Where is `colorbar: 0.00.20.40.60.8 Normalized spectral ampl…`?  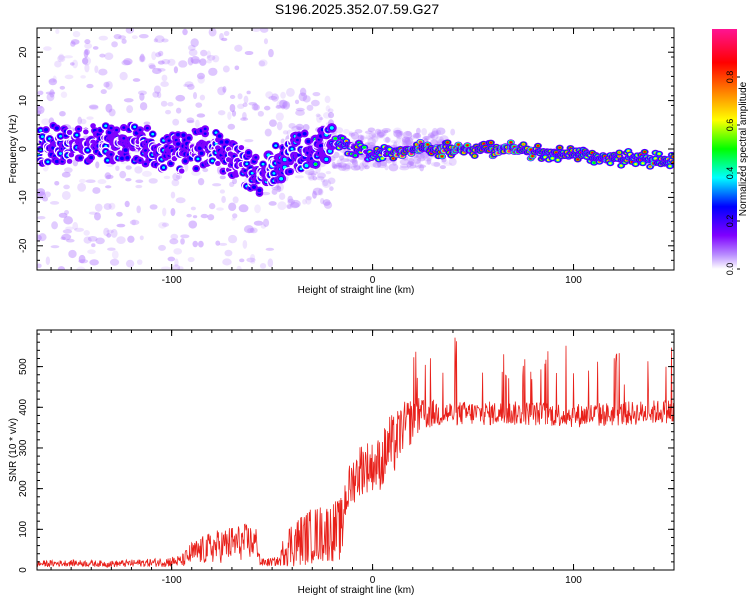 colorbar: 0.00.20.40.60.8 Normalized spectral ampl… is located at coordinates (730, 152).